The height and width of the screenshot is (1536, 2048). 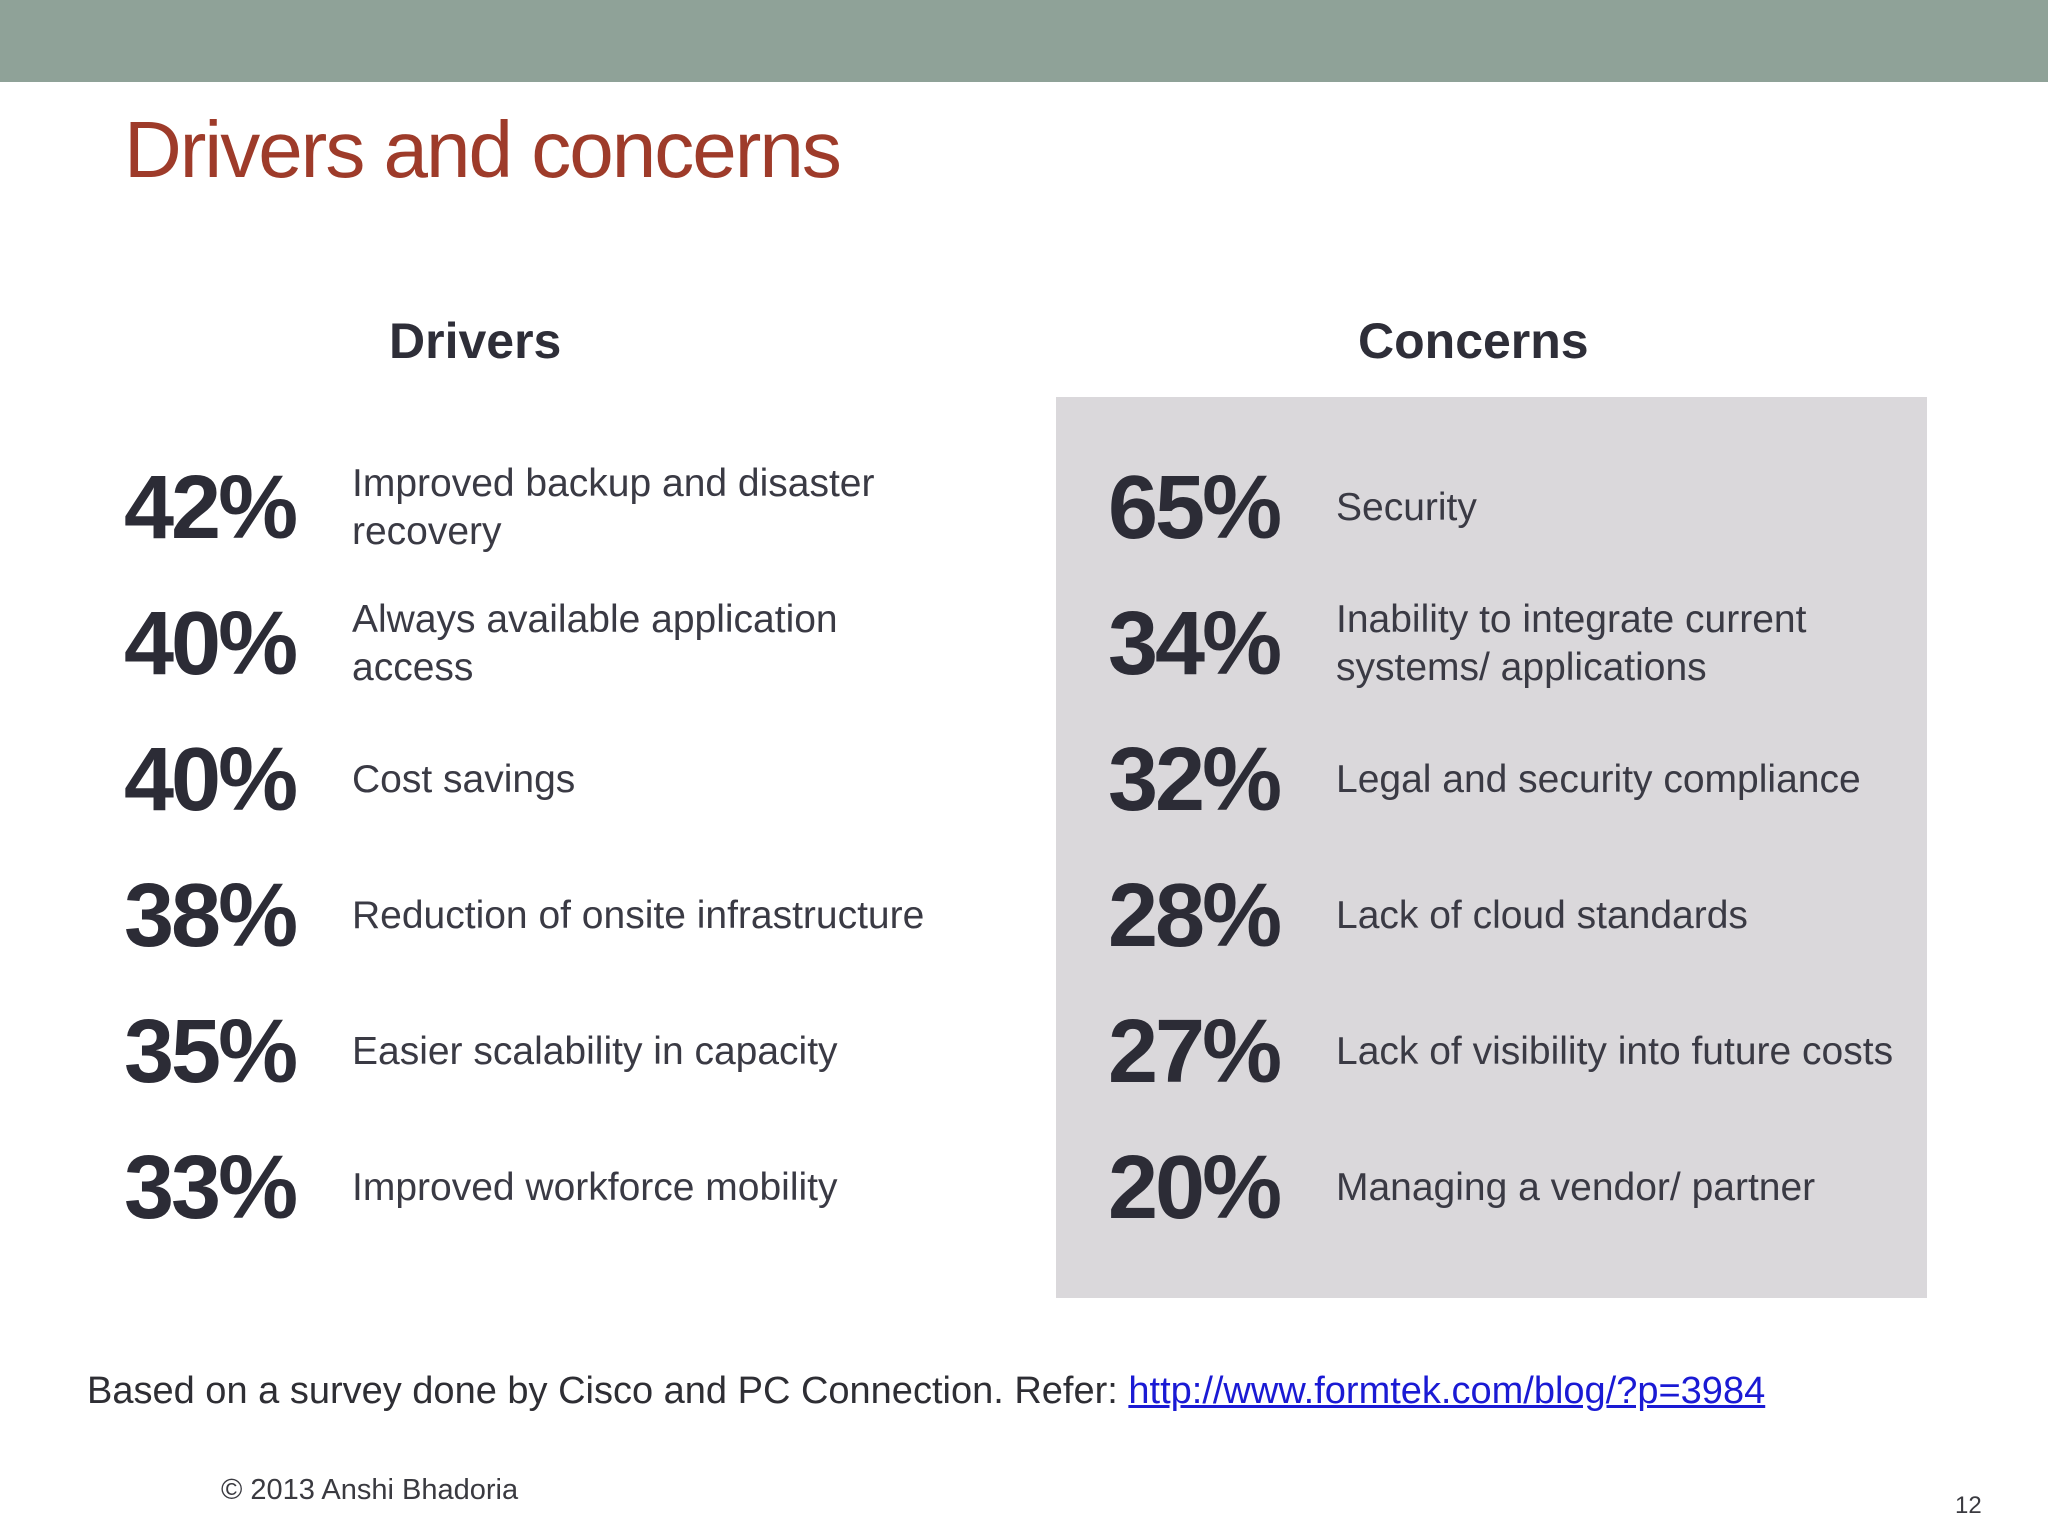 What do you see at coordinates (595, 1187) in the screenshot?
I see `driver-label: Improved workforce mobility` at bounding box center [595, 1187].